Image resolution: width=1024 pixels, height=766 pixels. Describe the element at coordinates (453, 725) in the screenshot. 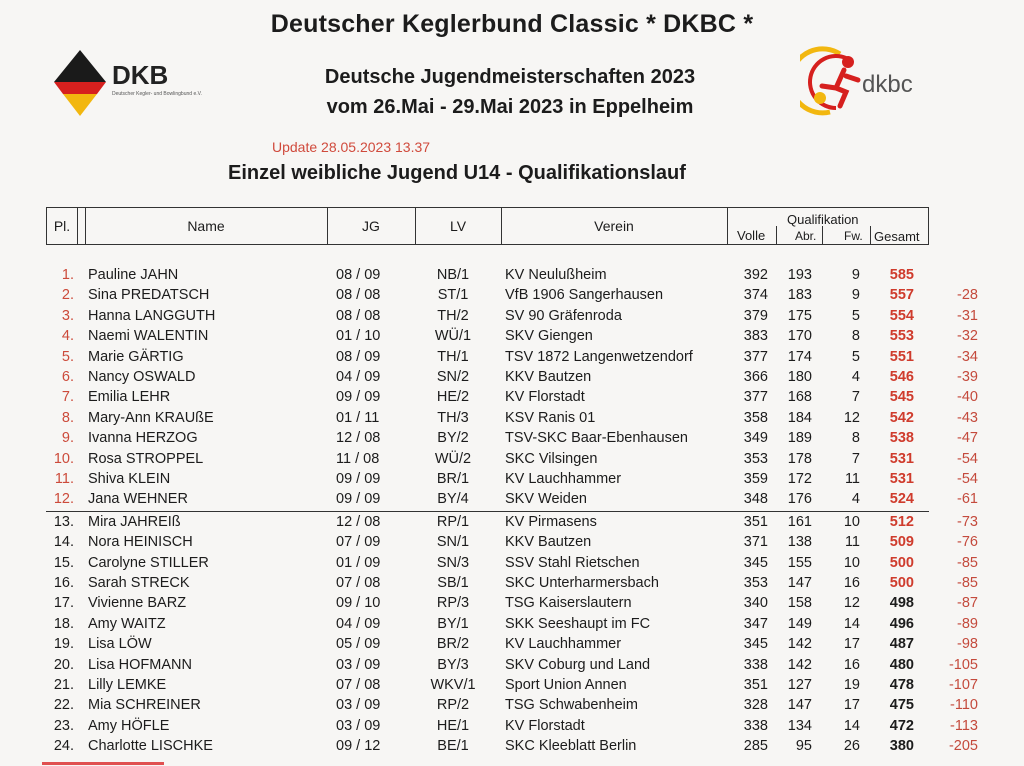

I see `cell-lv: HE/1` at that location.